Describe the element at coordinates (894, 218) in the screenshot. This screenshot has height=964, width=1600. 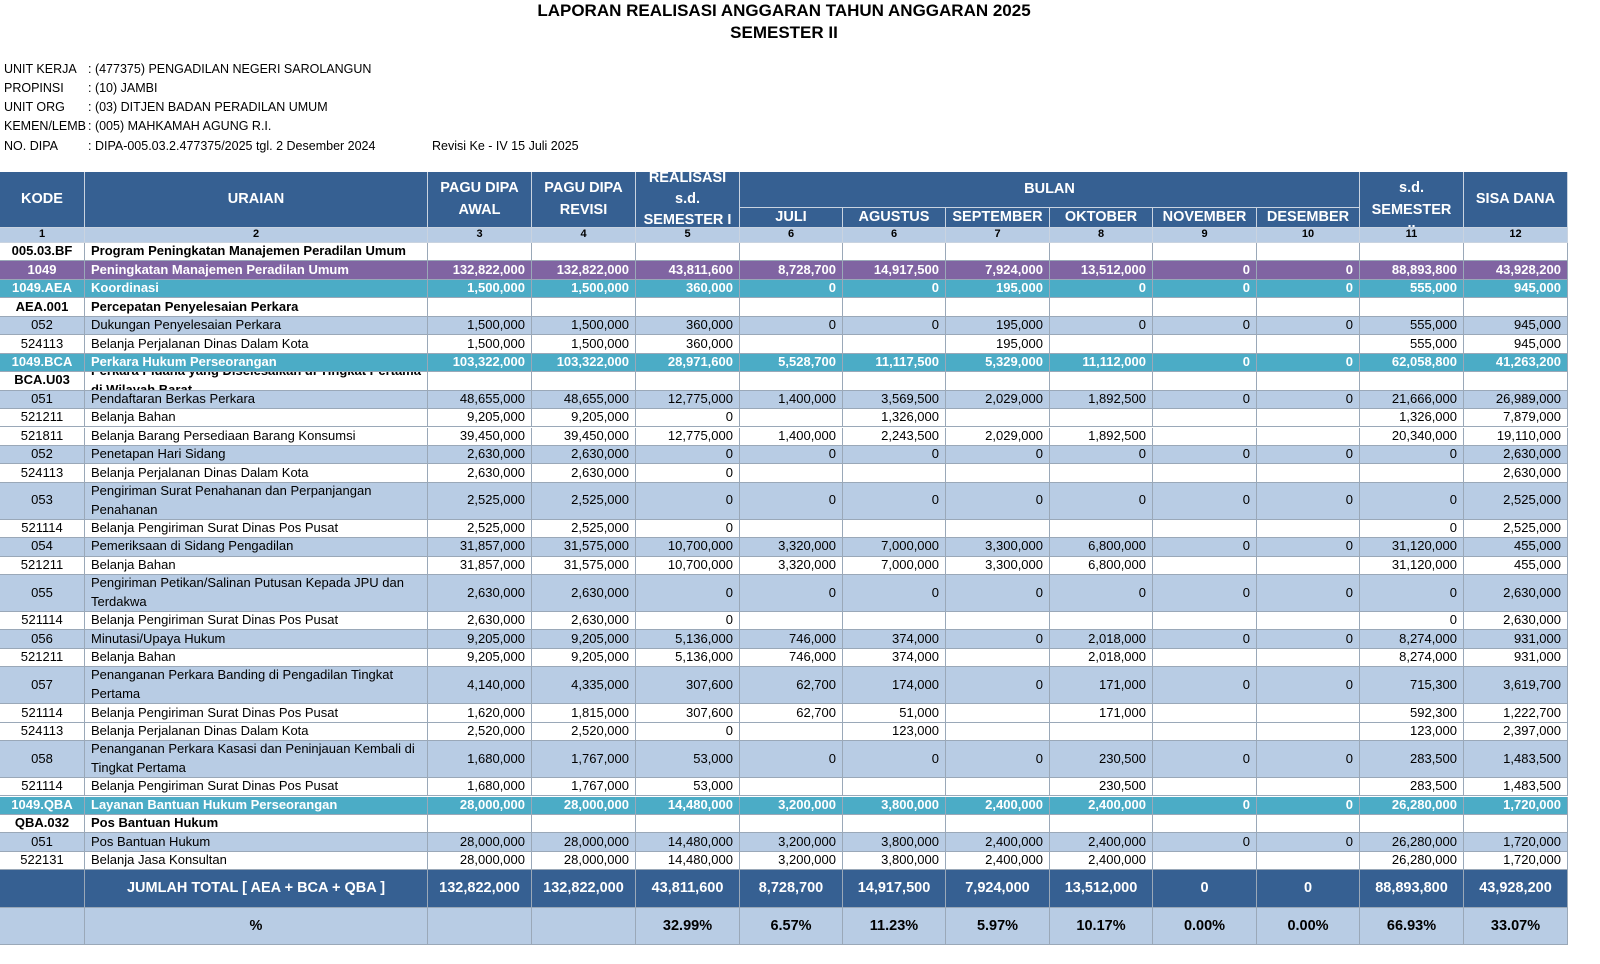
I see `month-header: AGUSTUS` at that location.